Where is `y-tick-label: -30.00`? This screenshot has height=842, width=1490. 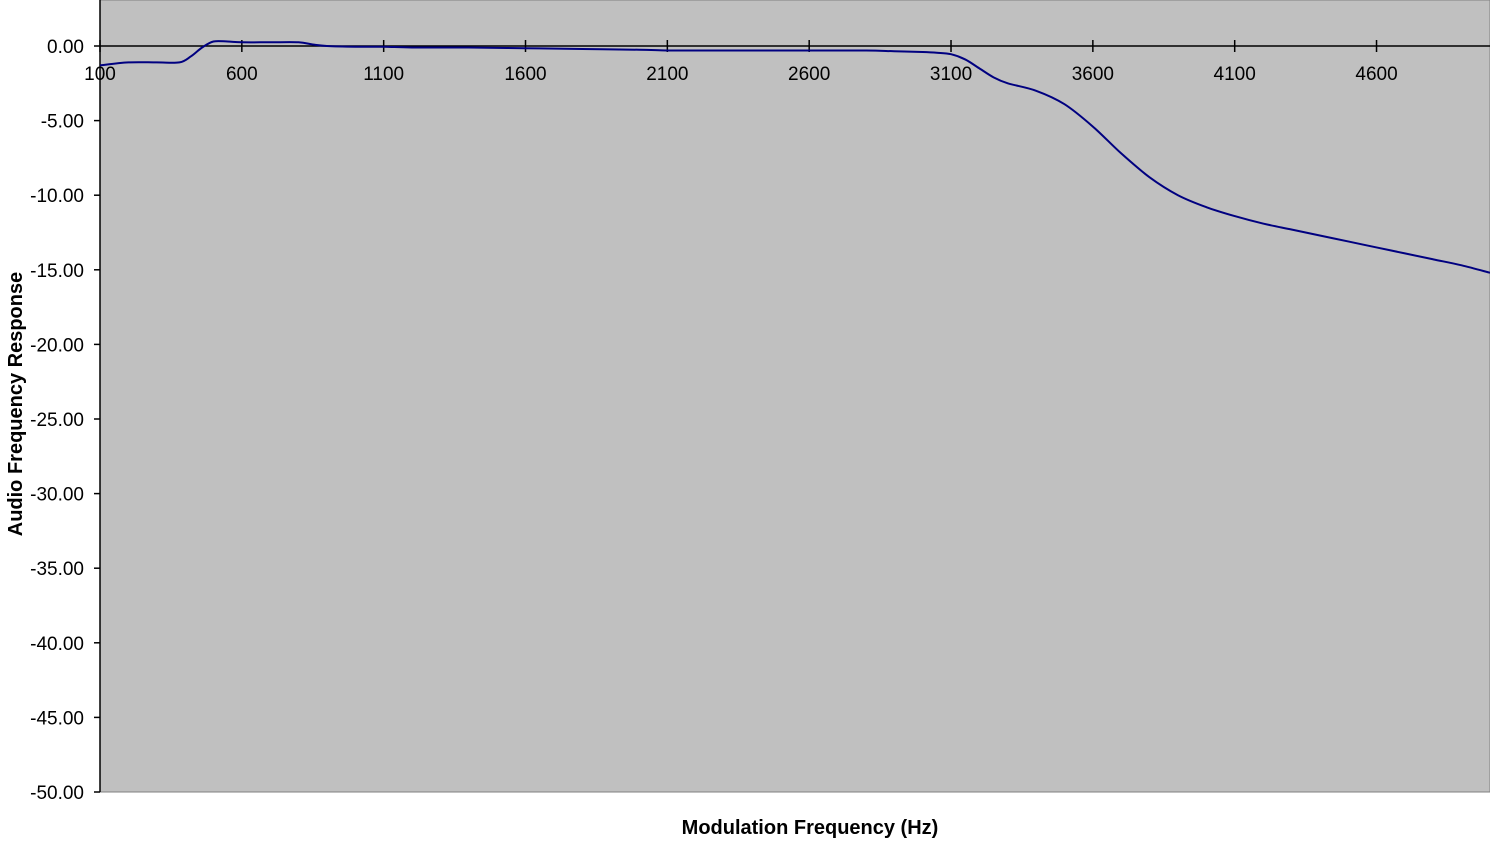
y-tick-label: -30.00 is located at coordinates (57, 495).